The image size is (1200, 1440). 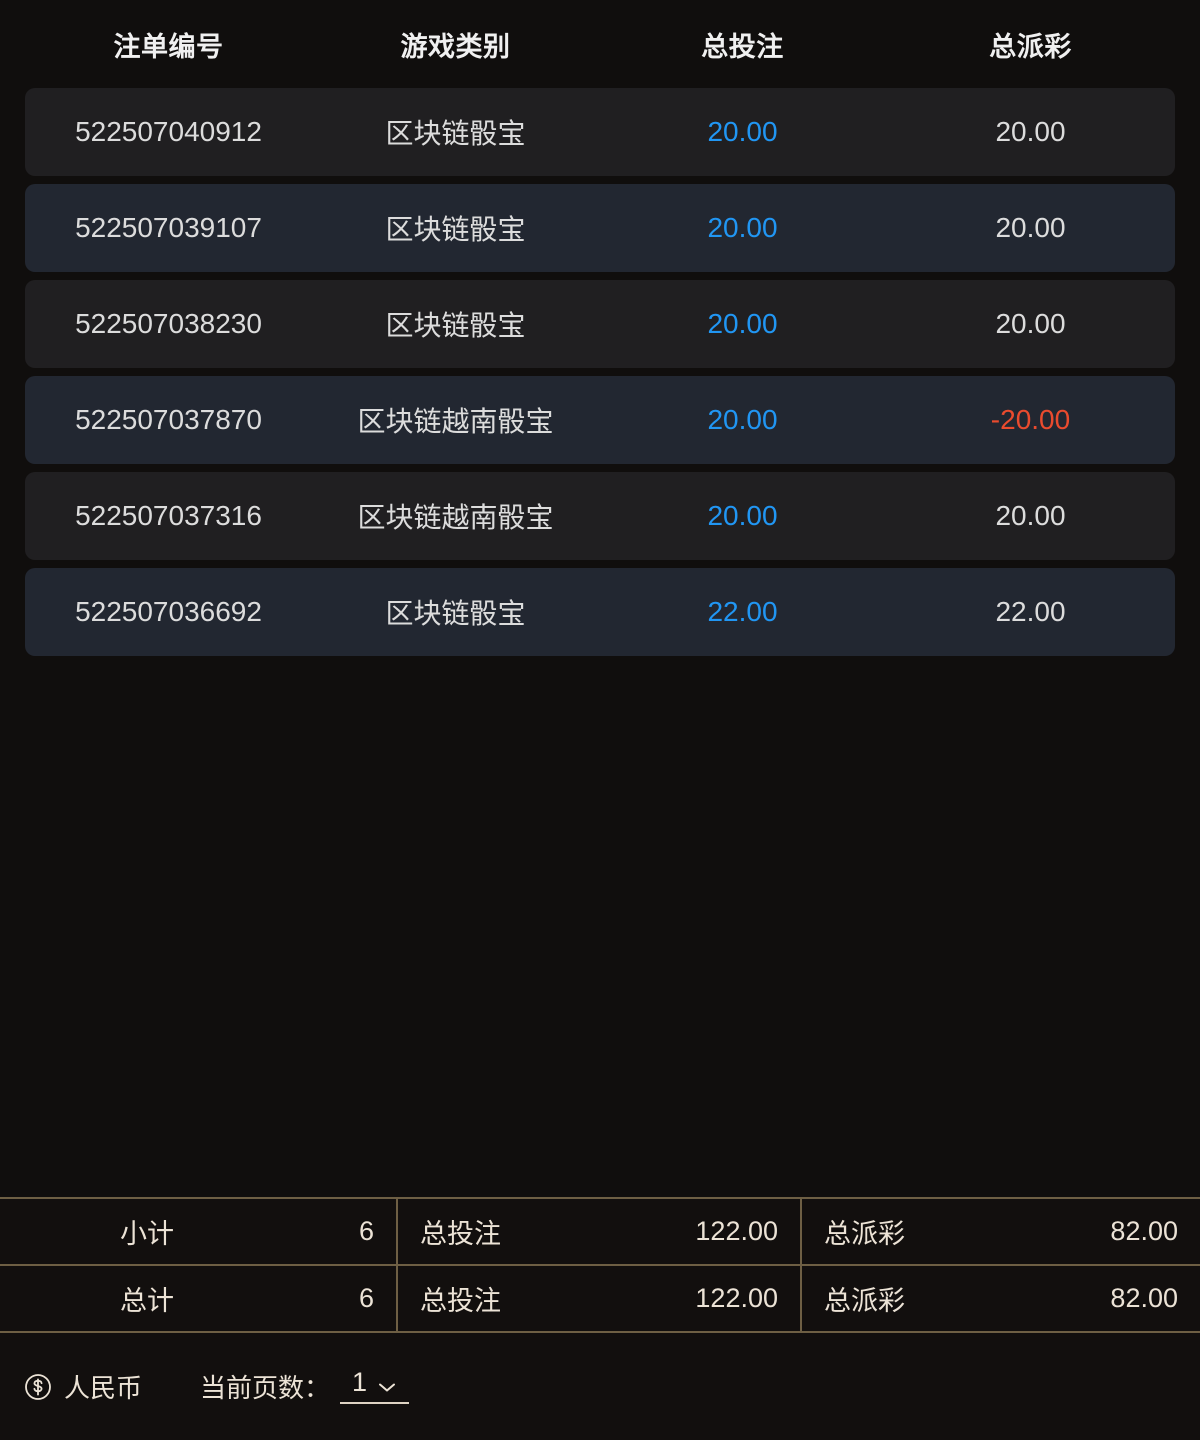 I want to click on subtotal-payout-value: 82.00, so click(x=1144, y=1231).